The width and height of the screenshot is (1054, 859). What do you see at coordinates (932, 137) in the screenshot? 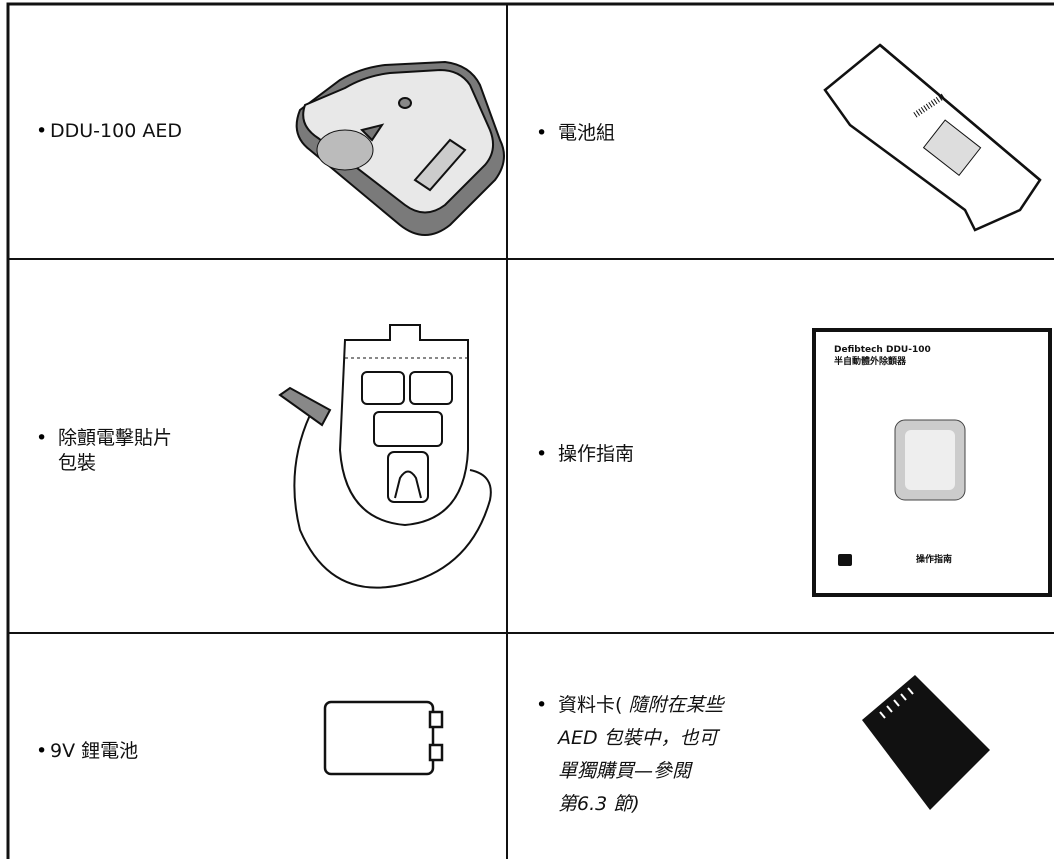
I see `battery-pack-illustration` at bounding box center [932, 137].